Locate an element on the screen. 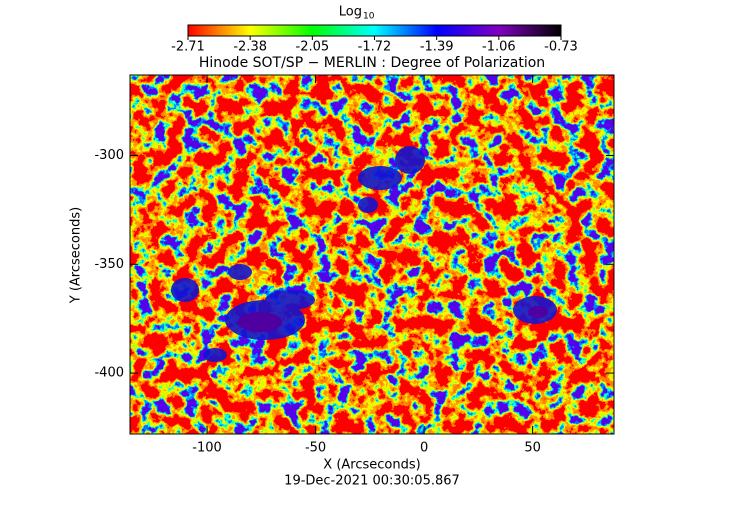 The image size is (746, 512). colorbar-tick-label: -1.06 is located at coordinates (499, 47).